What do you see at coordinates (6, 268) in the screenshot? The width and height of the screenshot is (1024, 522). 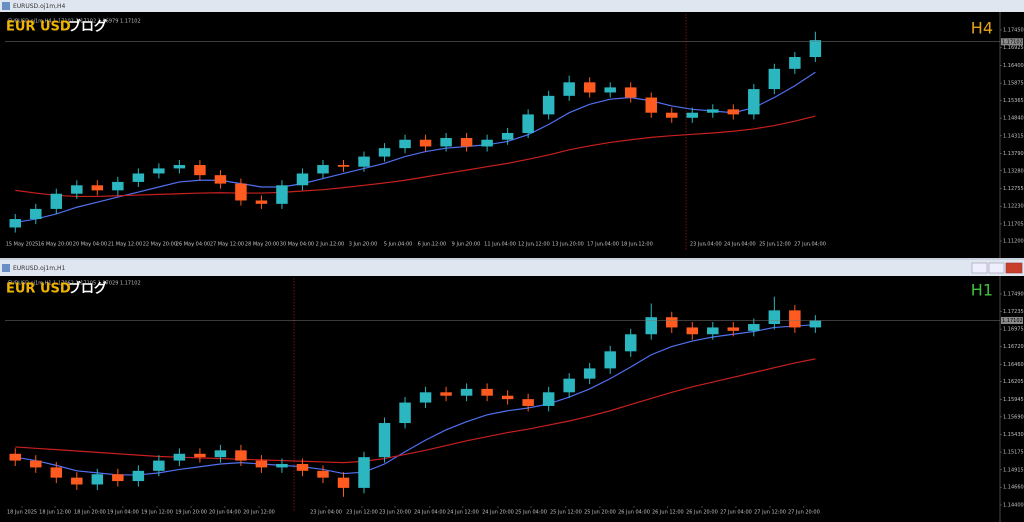 I see `window-icon` at bounding box center [6, 268].